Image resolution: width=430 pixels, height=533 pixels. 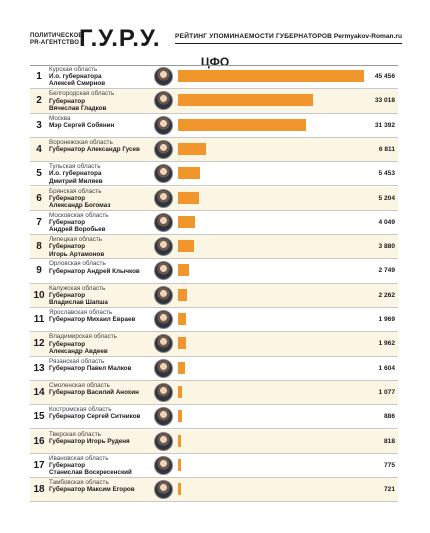 I want to click on region-name: Тверская область, so click(x=75, y=434).